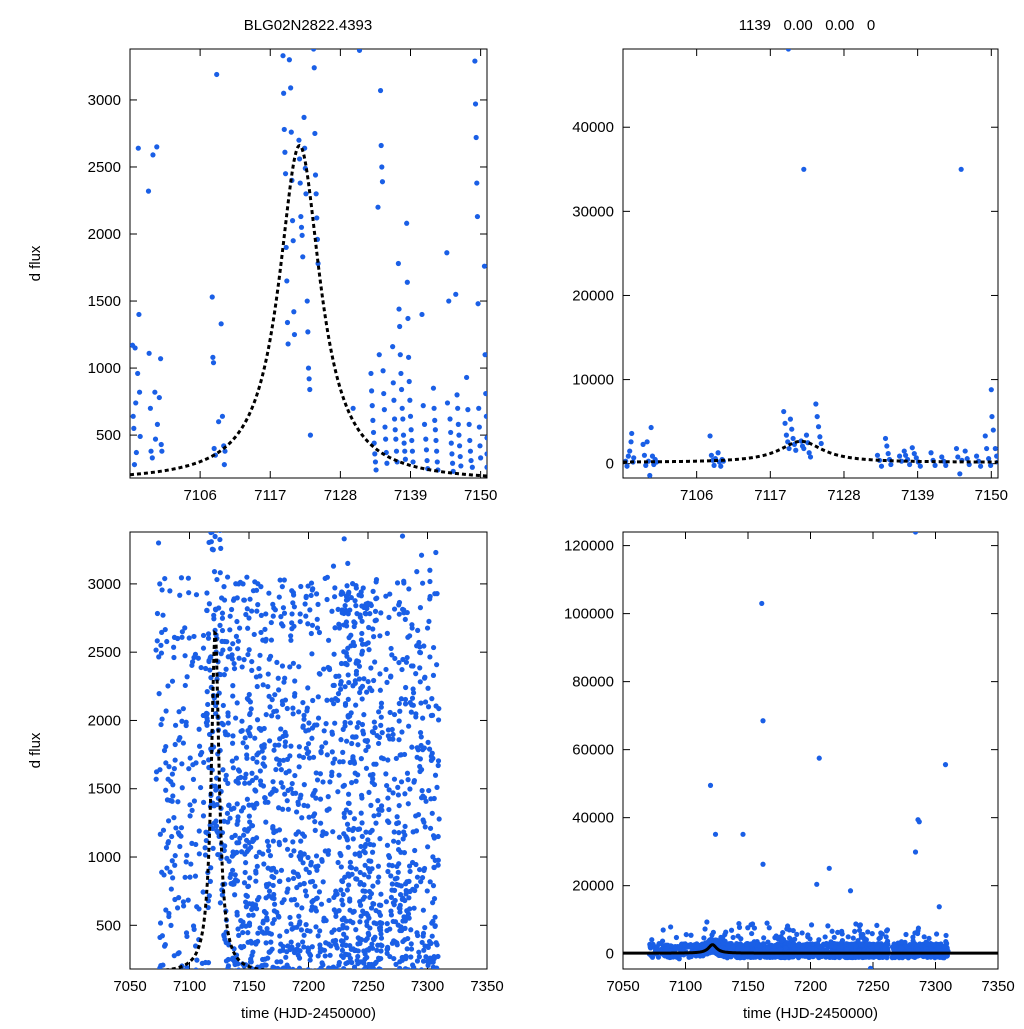 The width and height of the screenshot is (1024, 1029). I want to click on x-tick-label: 7050, so click(129, 986).